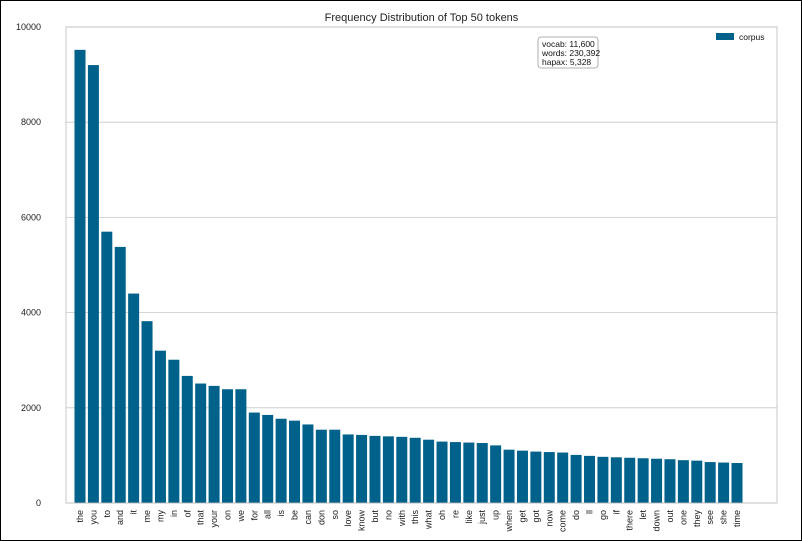 This screenshot has width=802, height=541. Describe the element at coordinates (522, 516) in the screenshot. I see `x-tick-label: get` at that location.